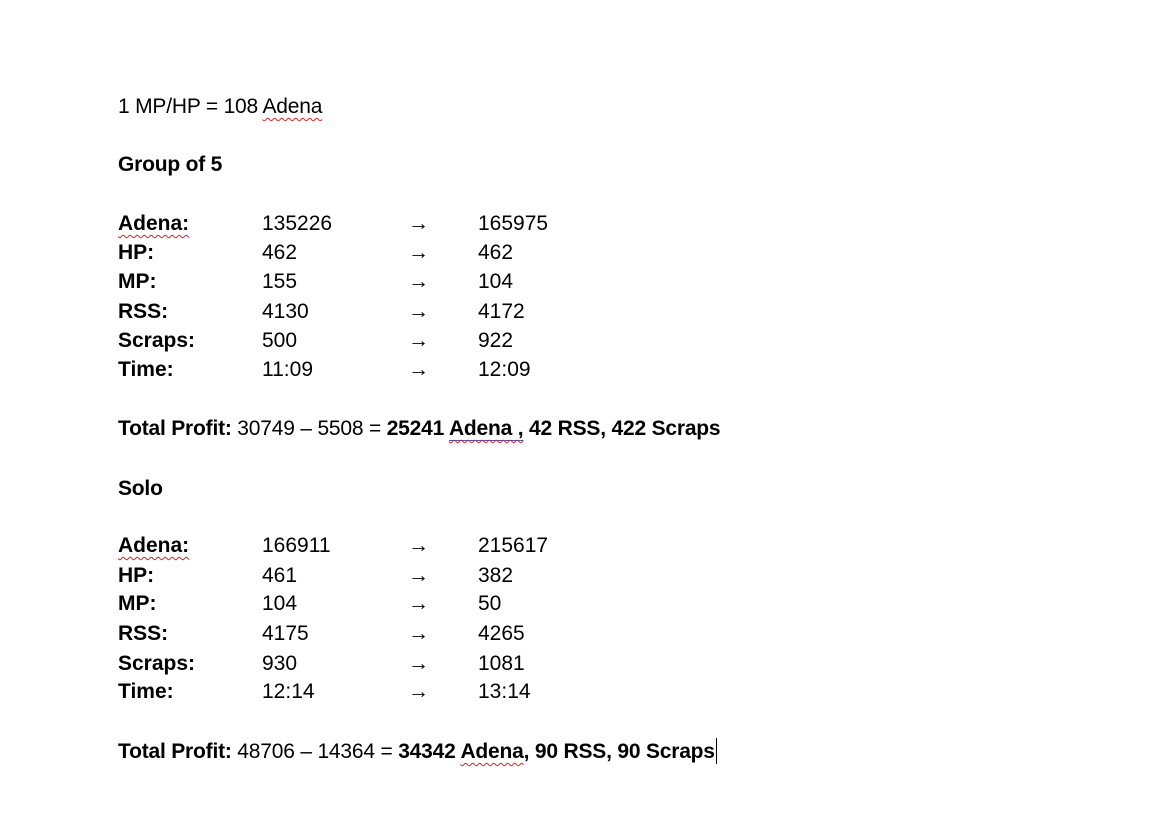 The image size is (1166, 824). What do you see at coordinates (429, 751) in the screenshot?
I see `total-adena-value: 34342` at bounding box center [429, 751].